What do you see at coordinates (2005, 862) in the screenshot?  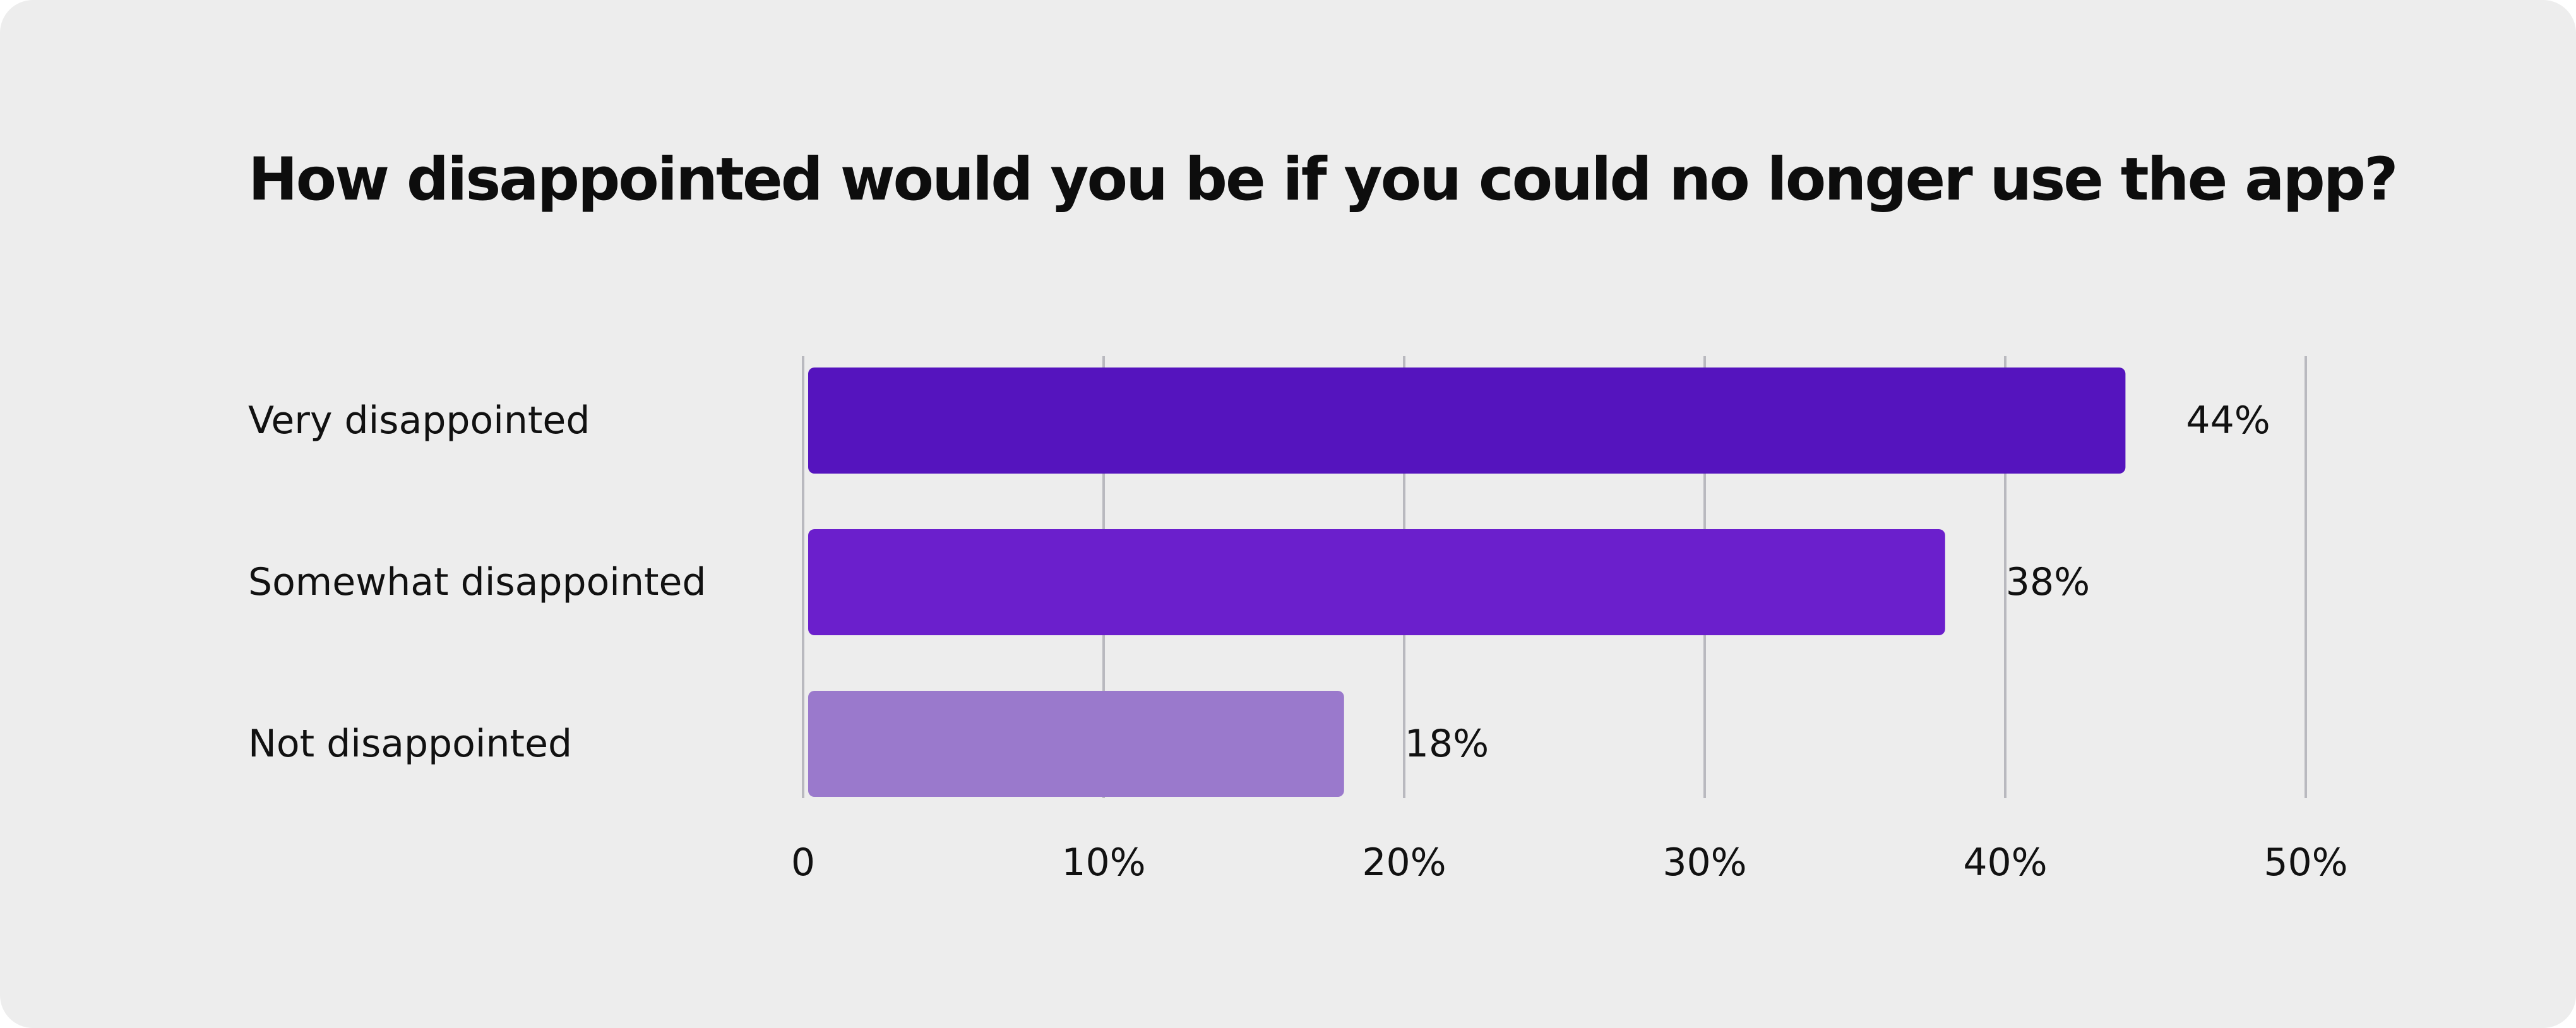 I see `x-tick-label: 40%` at bounding box center [2005, 862].